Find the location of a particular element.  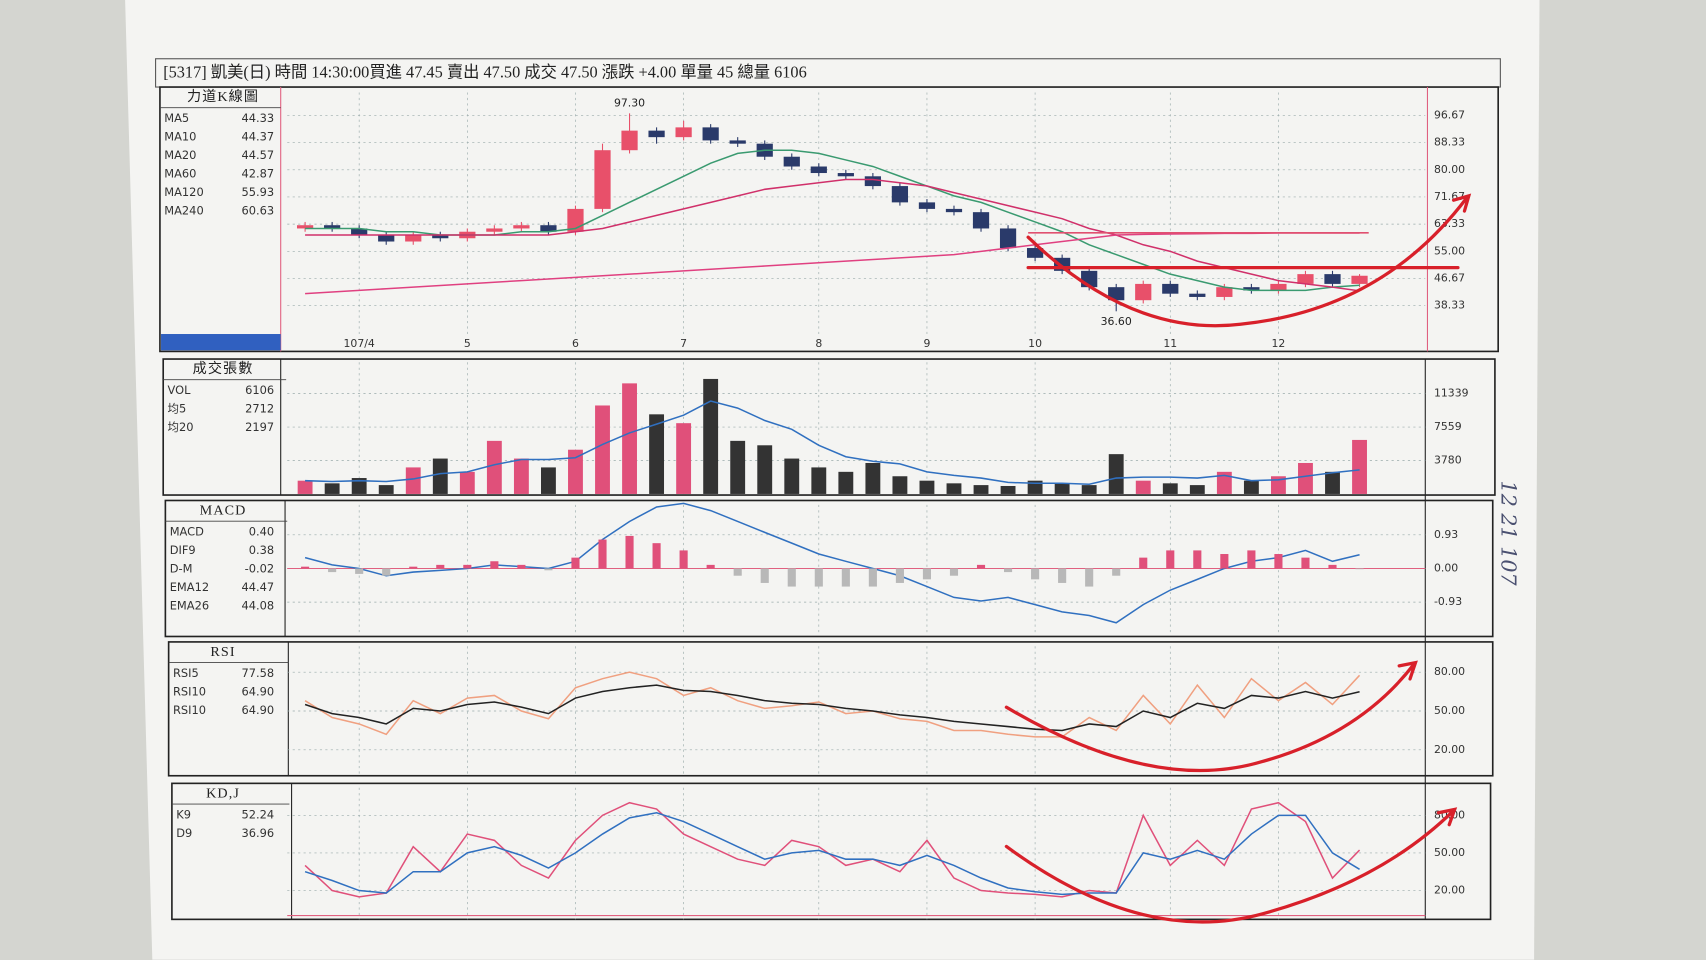

y-tick-label: 38.33 is located at coordinates (1449, 305).